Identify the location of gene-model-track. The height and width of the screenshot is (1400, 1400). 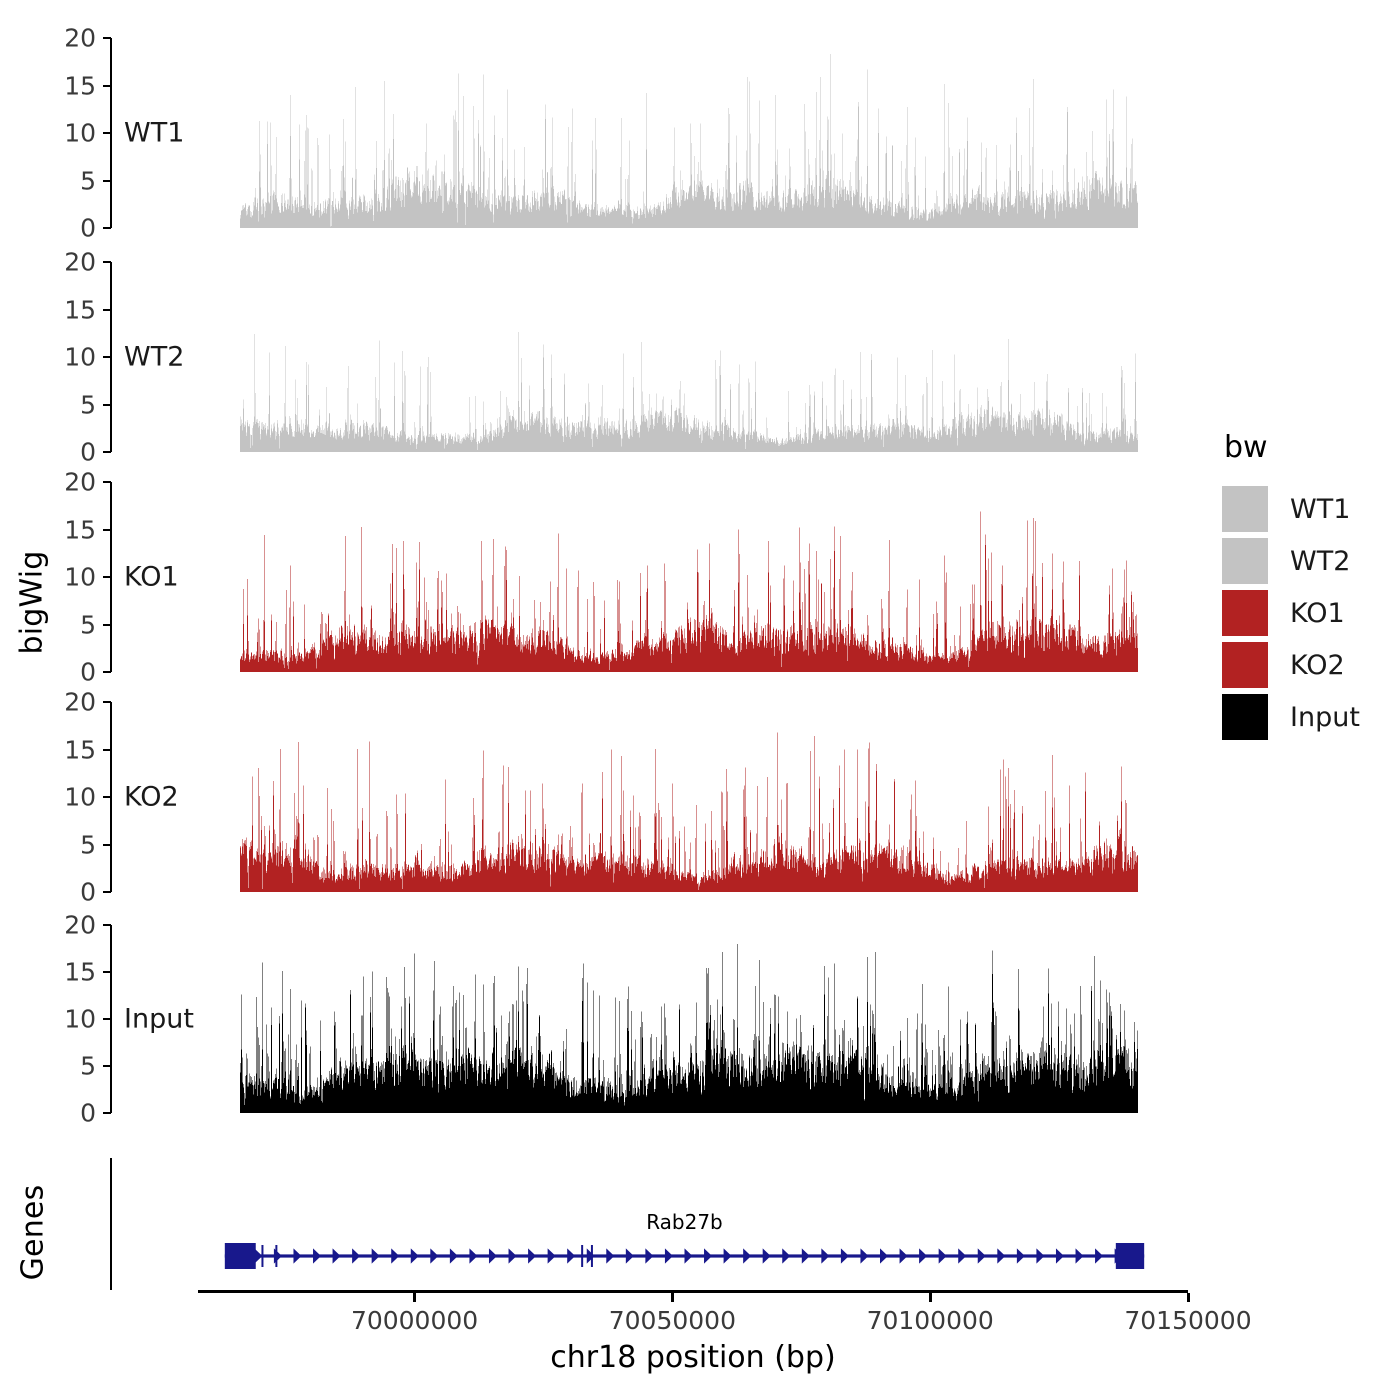
(693, 1224).